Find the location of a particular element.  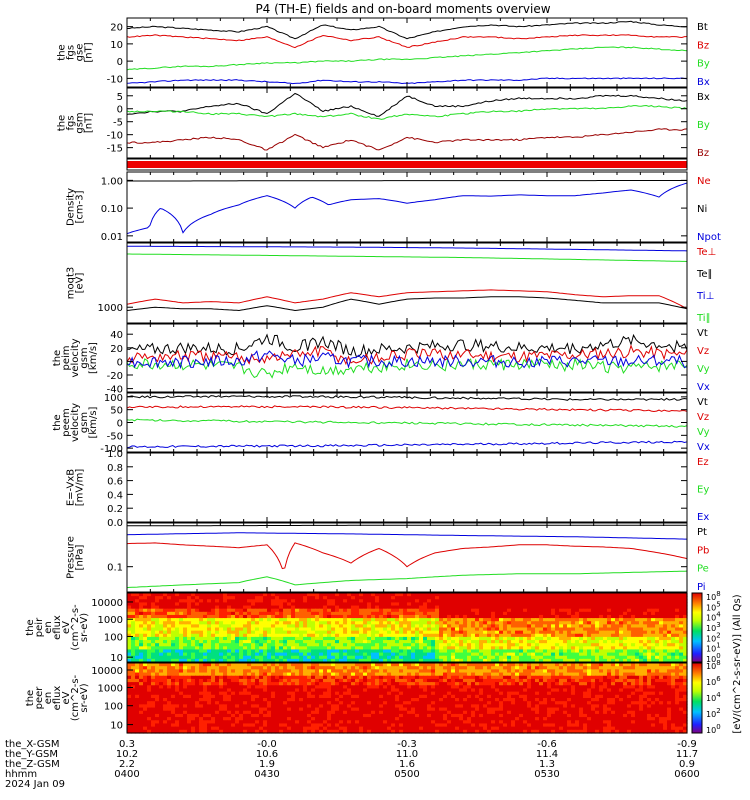

ytick-label: -5 is located at coordinates (118, 123).